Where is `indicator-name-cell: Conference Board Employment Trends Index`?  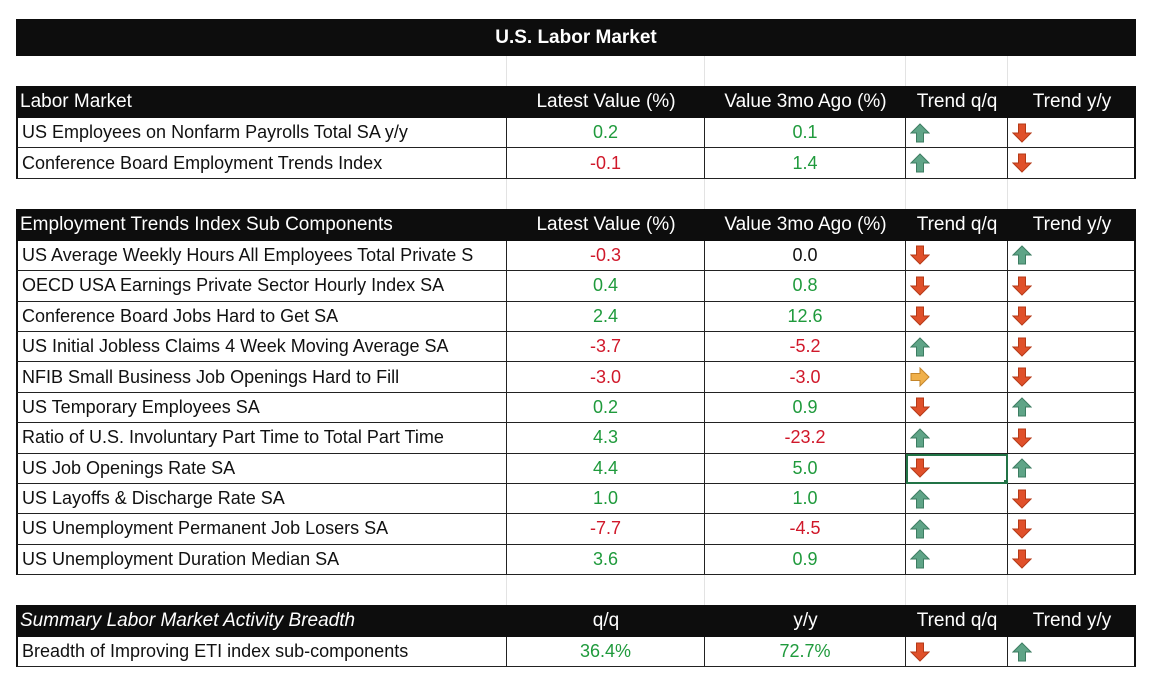 indicator-name-cell: Conference Board Employment Trends Index is located at coordinates (261, 163).